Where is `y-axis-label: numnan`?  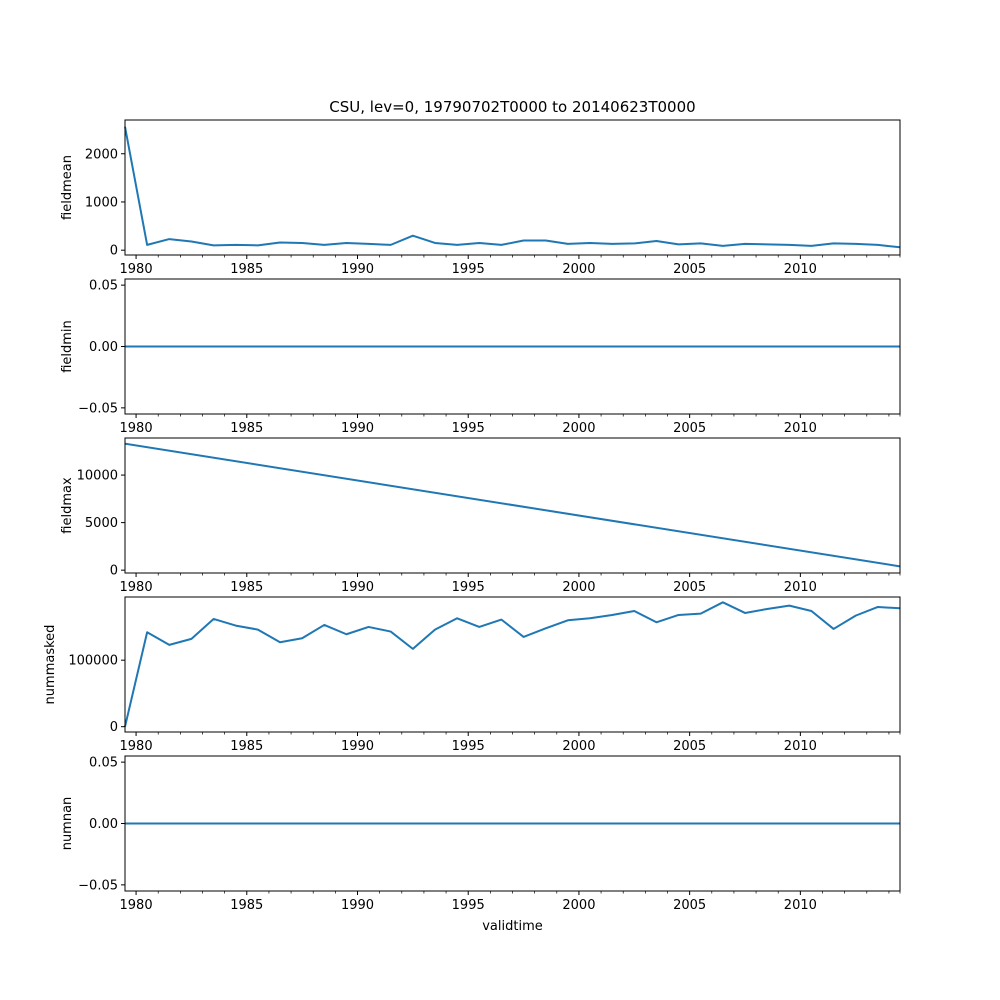 y-axis-label: numnan is located at coordinates (67, 824).